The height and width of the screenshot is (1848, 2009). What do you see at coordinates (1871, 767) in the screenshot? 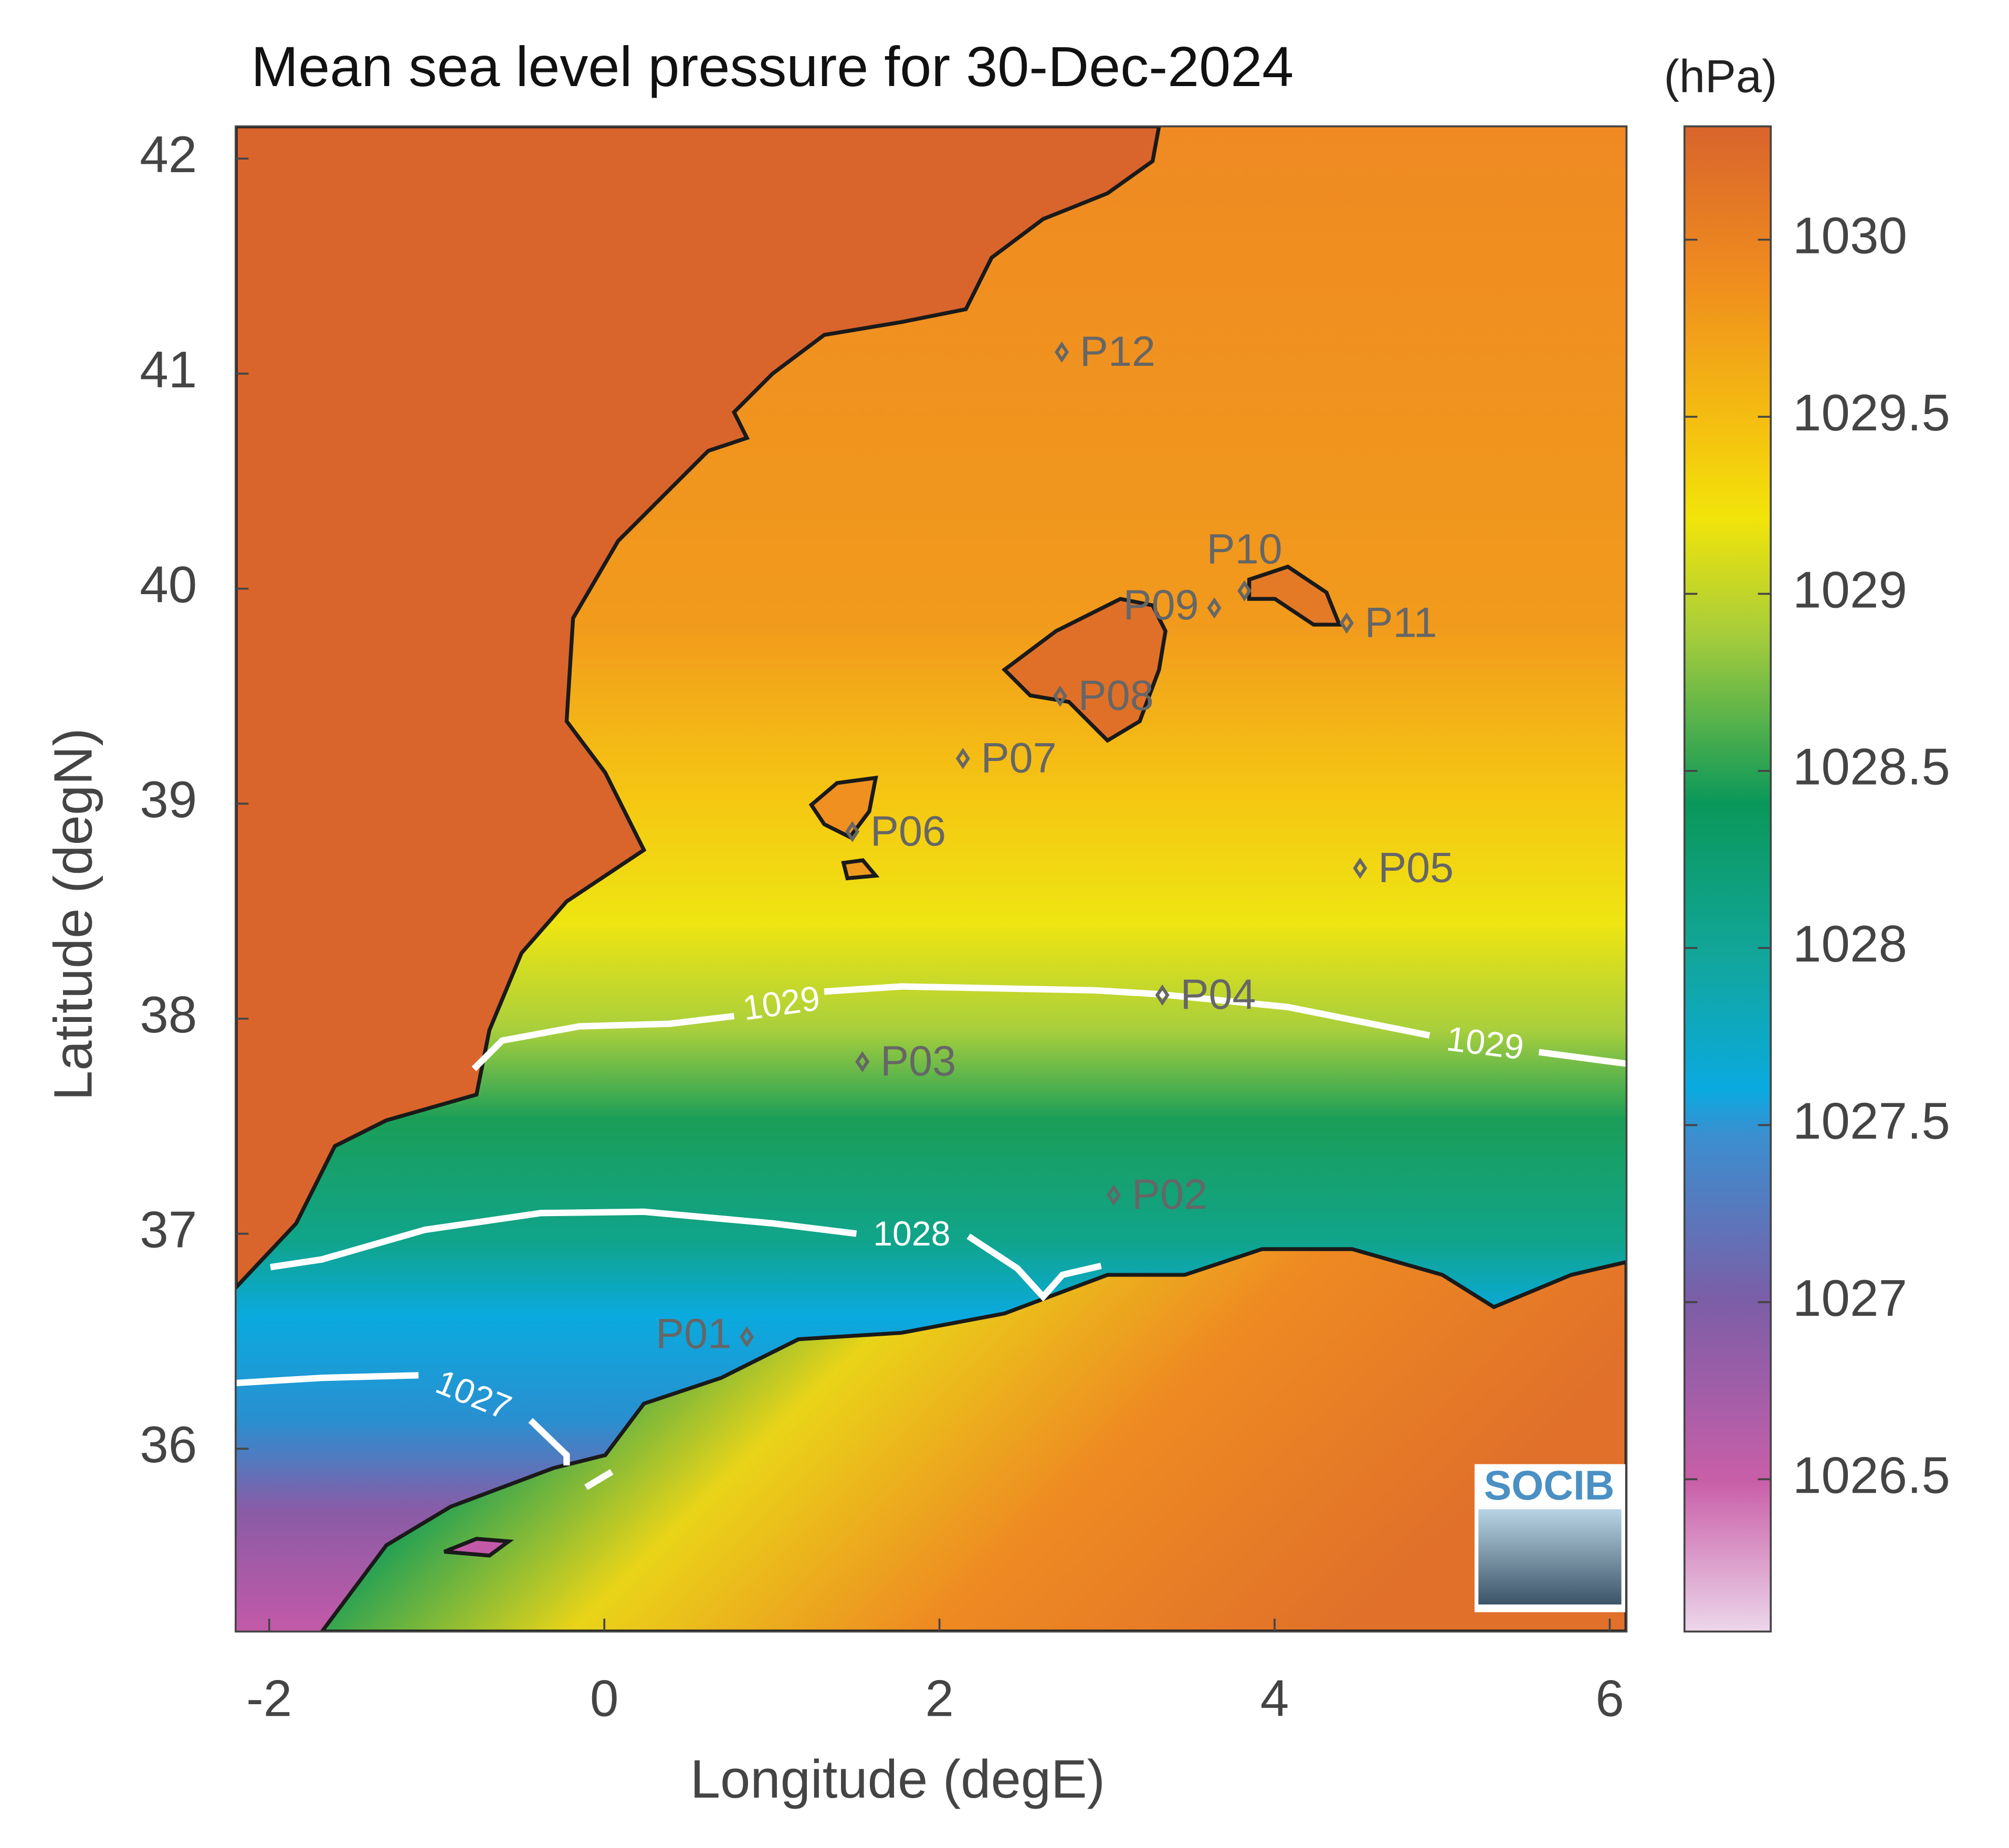
I see `colorbar-tick-label: 1028.5` at bounding box center [1871, 767].